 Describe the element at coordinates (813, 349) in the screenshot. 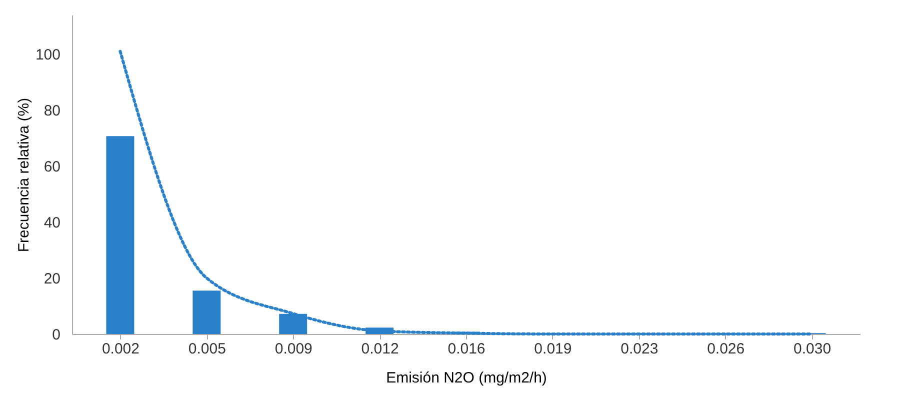

I see `x-tick-label: 0.030` at that location.